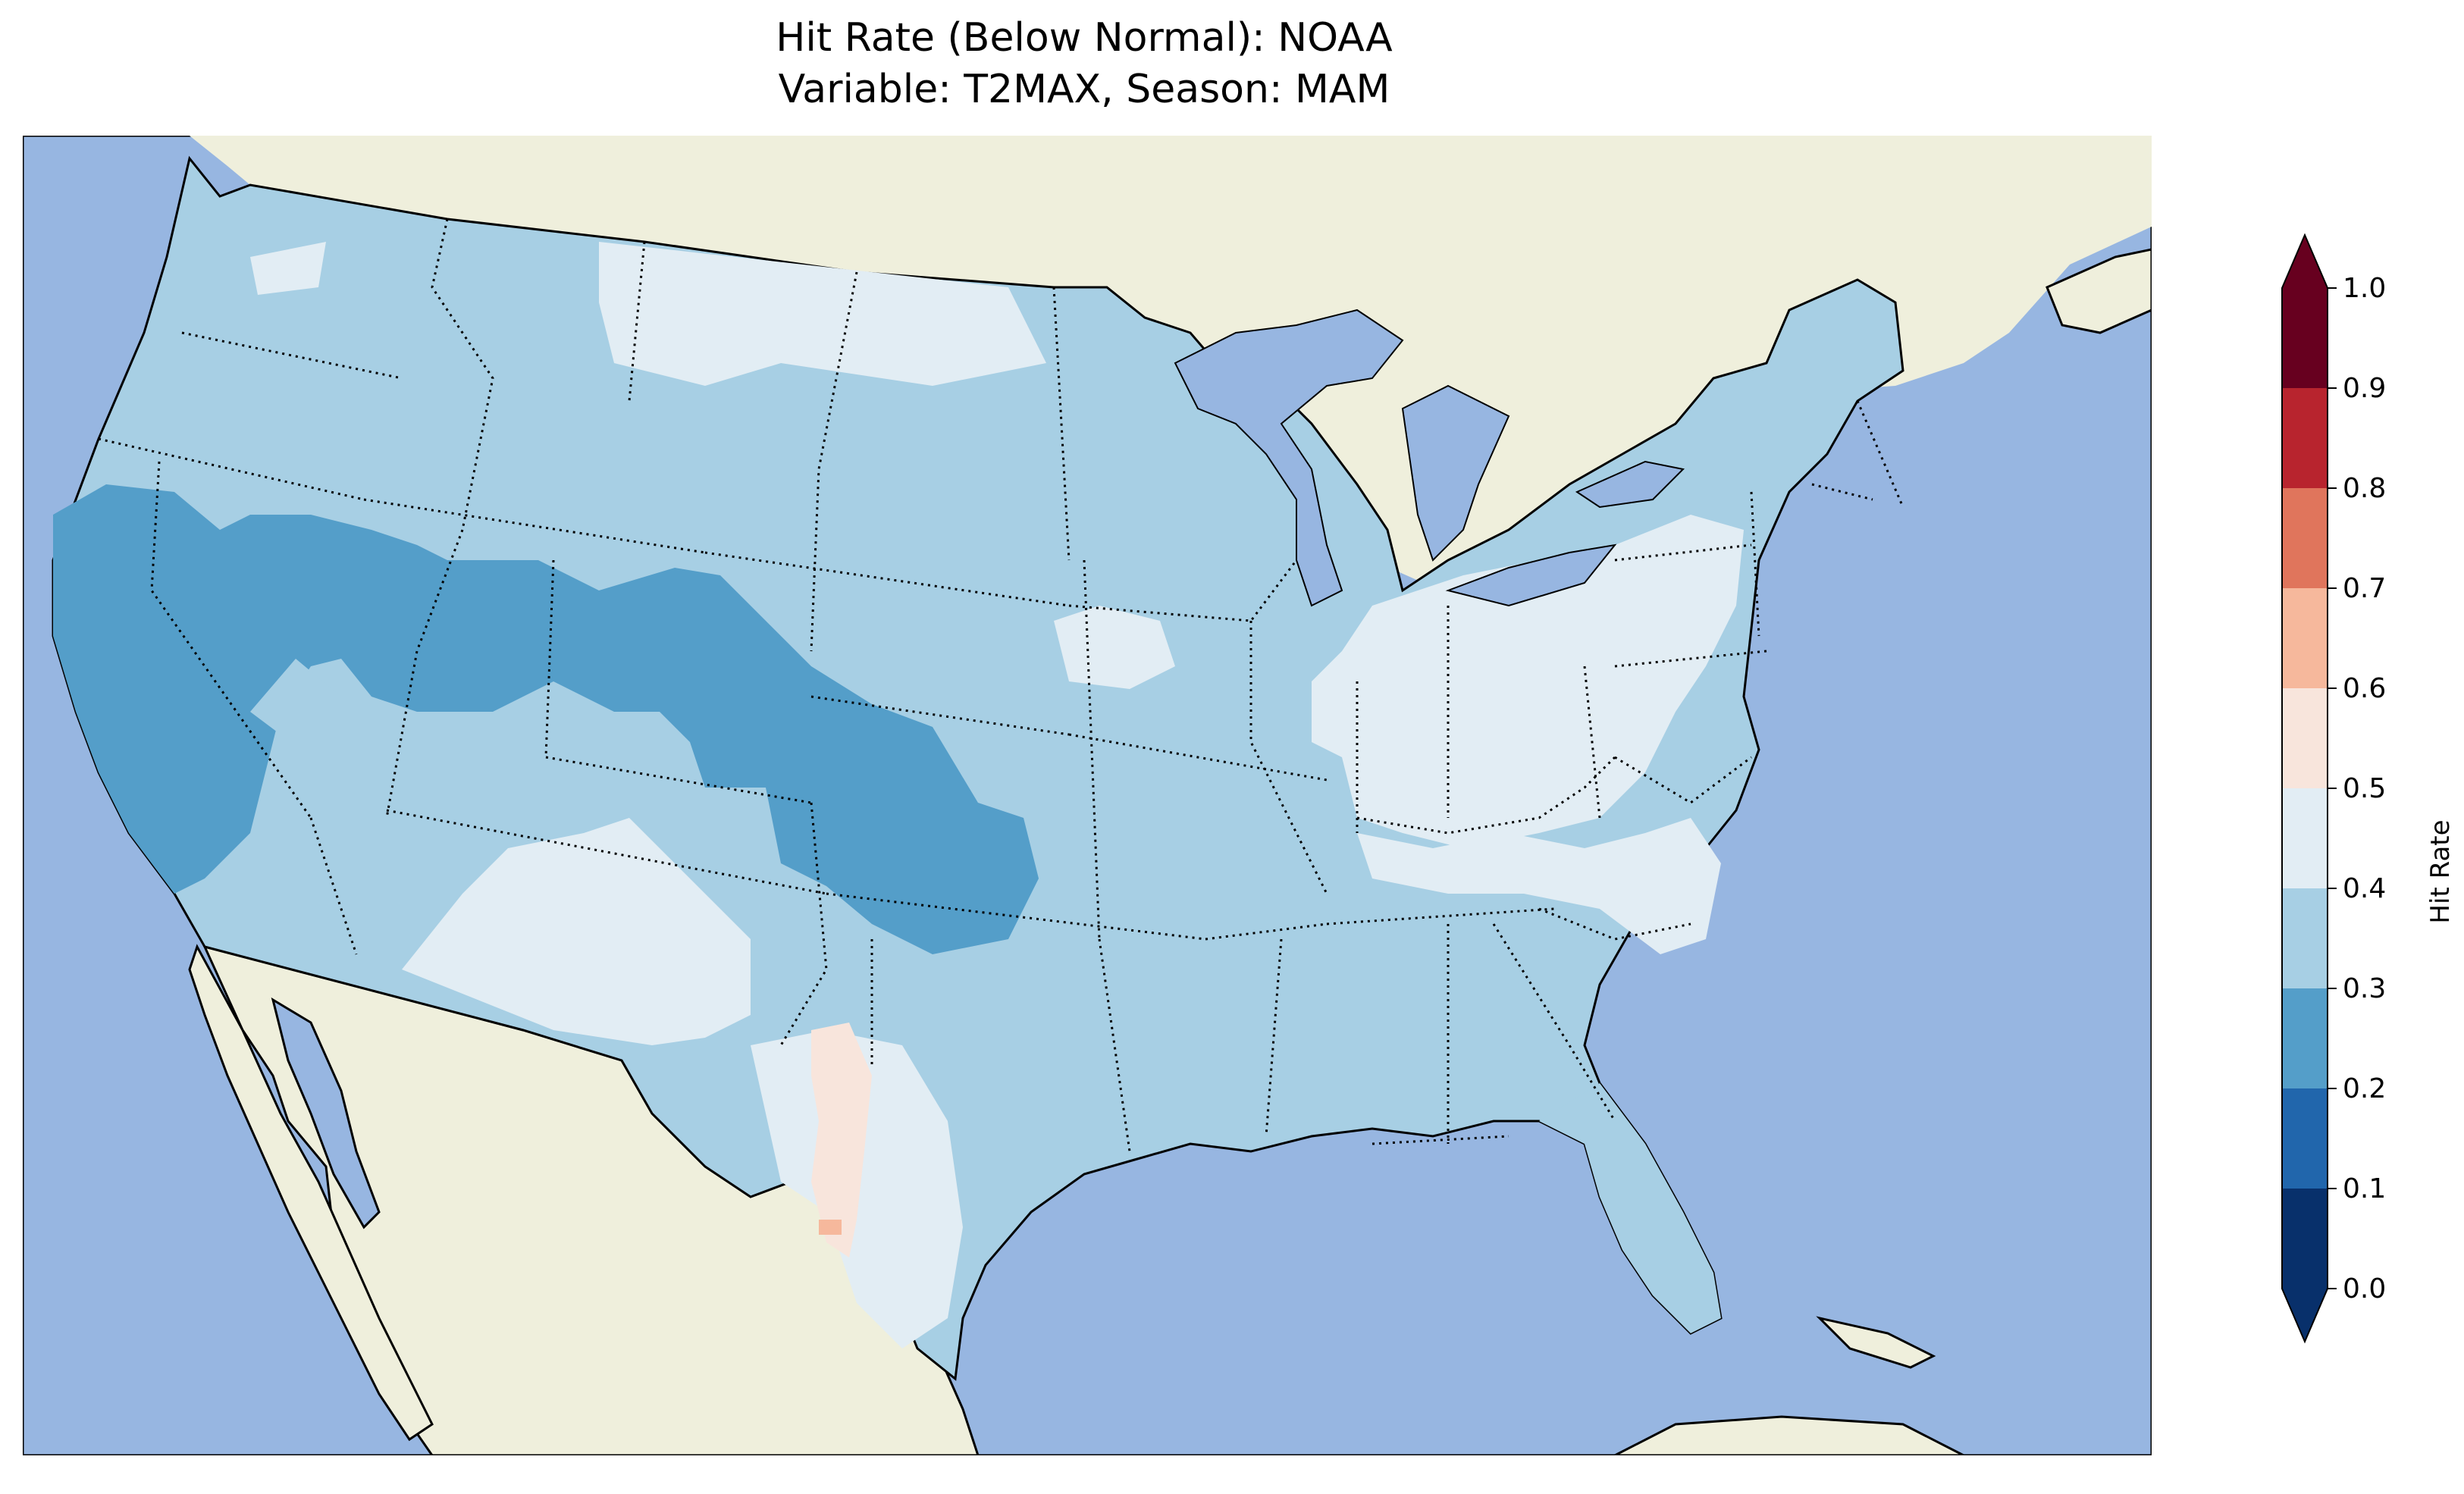  What do you see at coordinates (1114, 647) in the screenshot?
I see `region-plains-light-patch` at bounding box center [1114, 647].